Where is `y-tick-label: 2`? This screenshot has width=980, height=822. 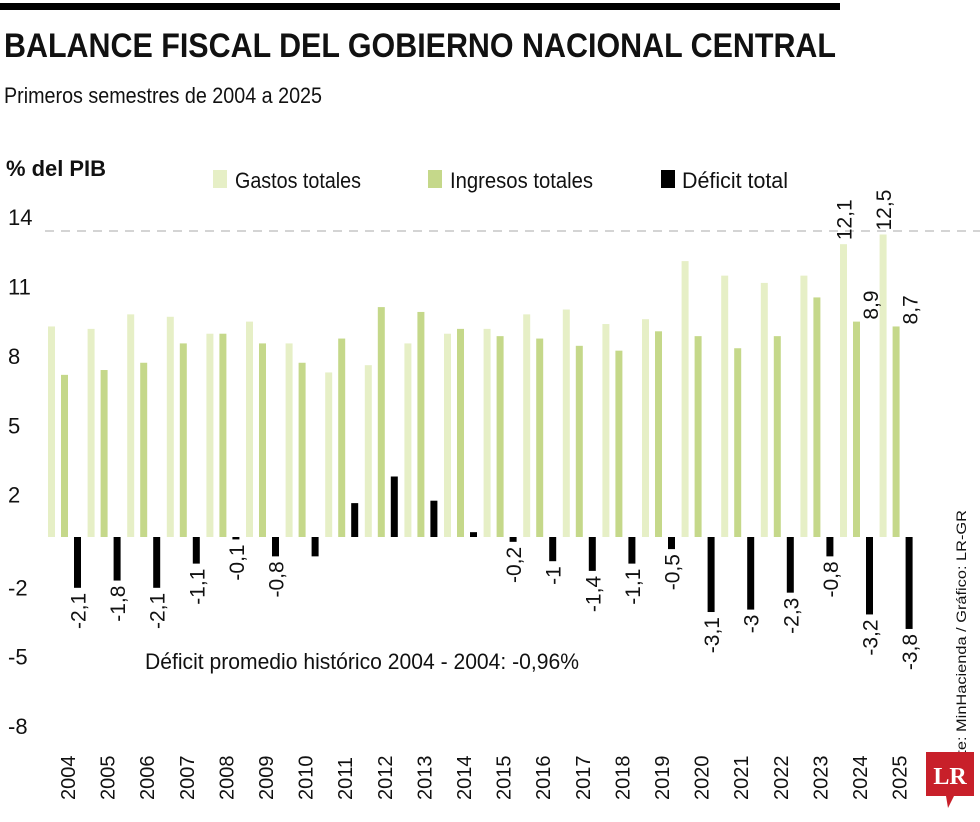 y-tick-label: 2 is located at coordinates (14, 495).